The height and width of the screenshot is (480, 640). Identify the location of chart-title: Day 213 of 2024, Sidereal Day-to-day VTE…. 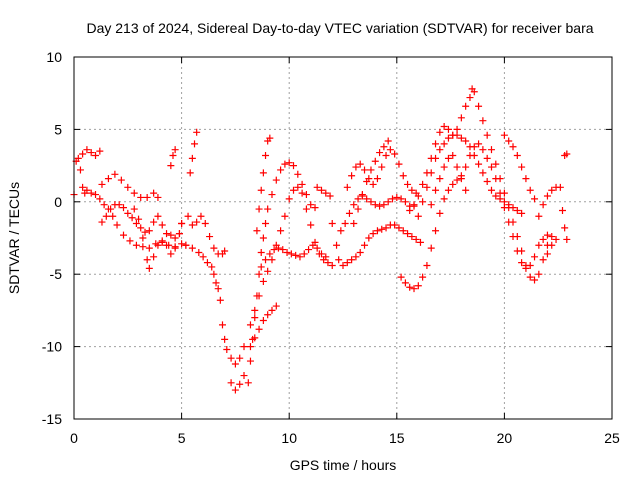
(339, 28).